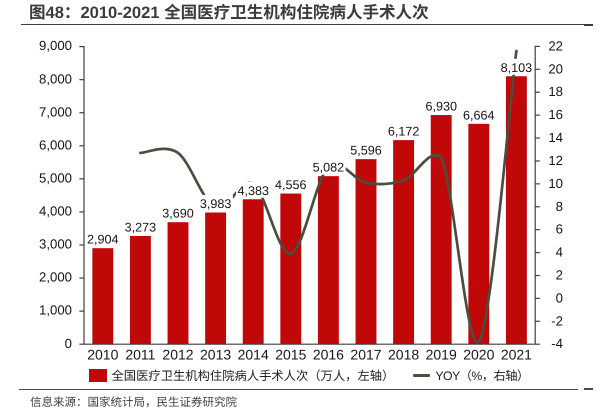 The image size is (600, 410). What do you see at coordinates (291, 269) in the screenshot?
I see `bar-2015` at bounding box center [291, 269].